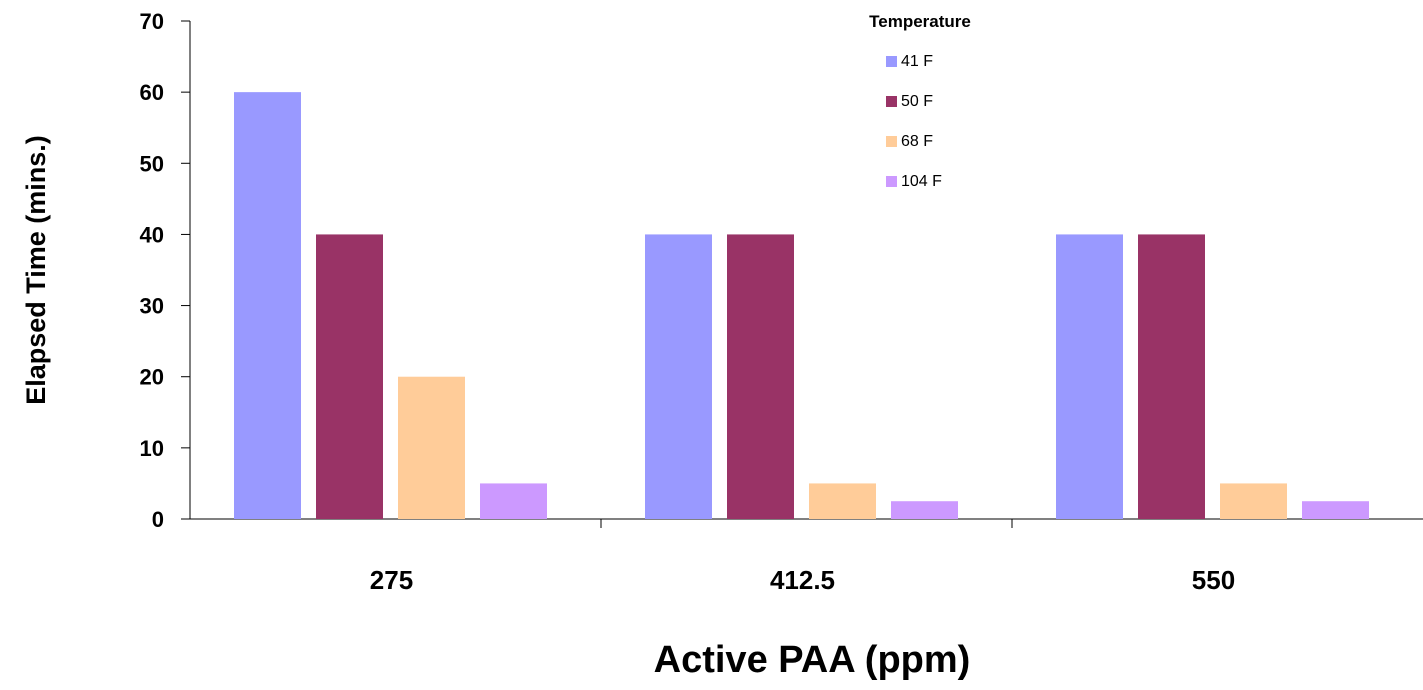  What do you see at coordinates (1213, 580) in the screenshot?
I see `x-category-label: 550` at bounding box center [1213, 580].